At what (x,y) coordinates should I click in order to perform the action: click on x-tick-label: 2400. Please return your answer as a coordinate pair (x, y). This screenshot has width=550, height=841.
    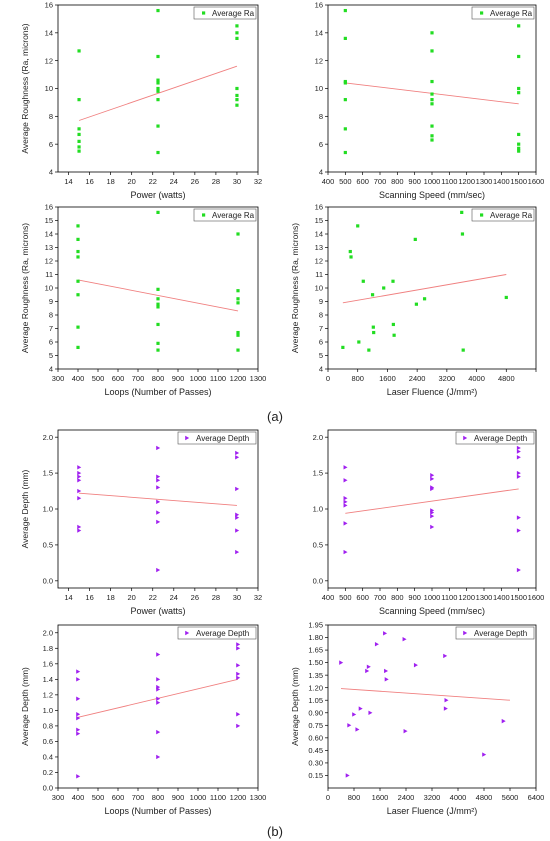
    Looking at the image, I should click on (406, 797).